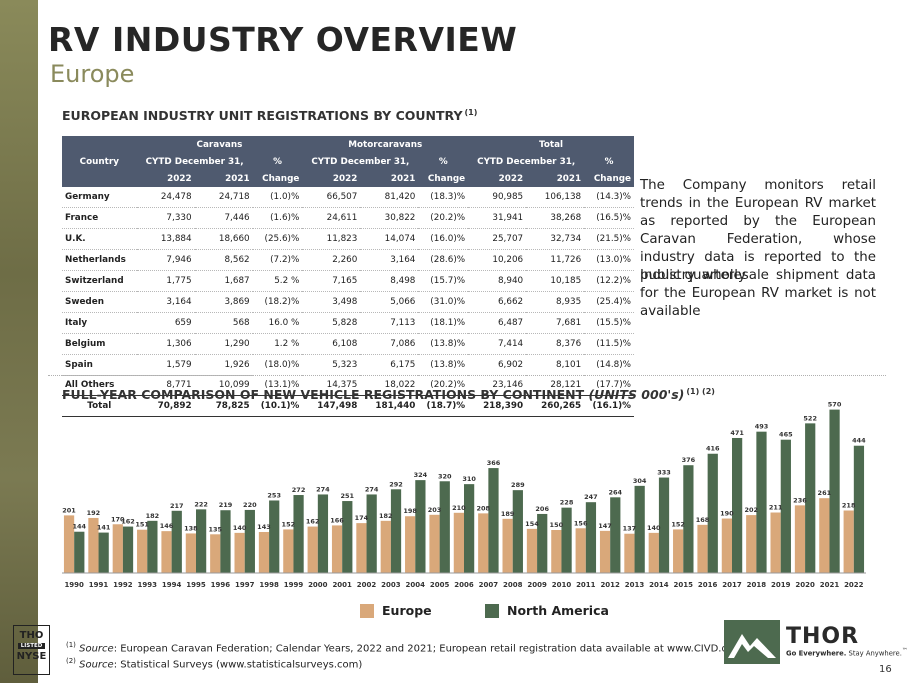 This screenshot has height=683, width=911. Describe the element at coordinates (99, 344) in the screenshot. I see `country-cell: Belgium` at that location.